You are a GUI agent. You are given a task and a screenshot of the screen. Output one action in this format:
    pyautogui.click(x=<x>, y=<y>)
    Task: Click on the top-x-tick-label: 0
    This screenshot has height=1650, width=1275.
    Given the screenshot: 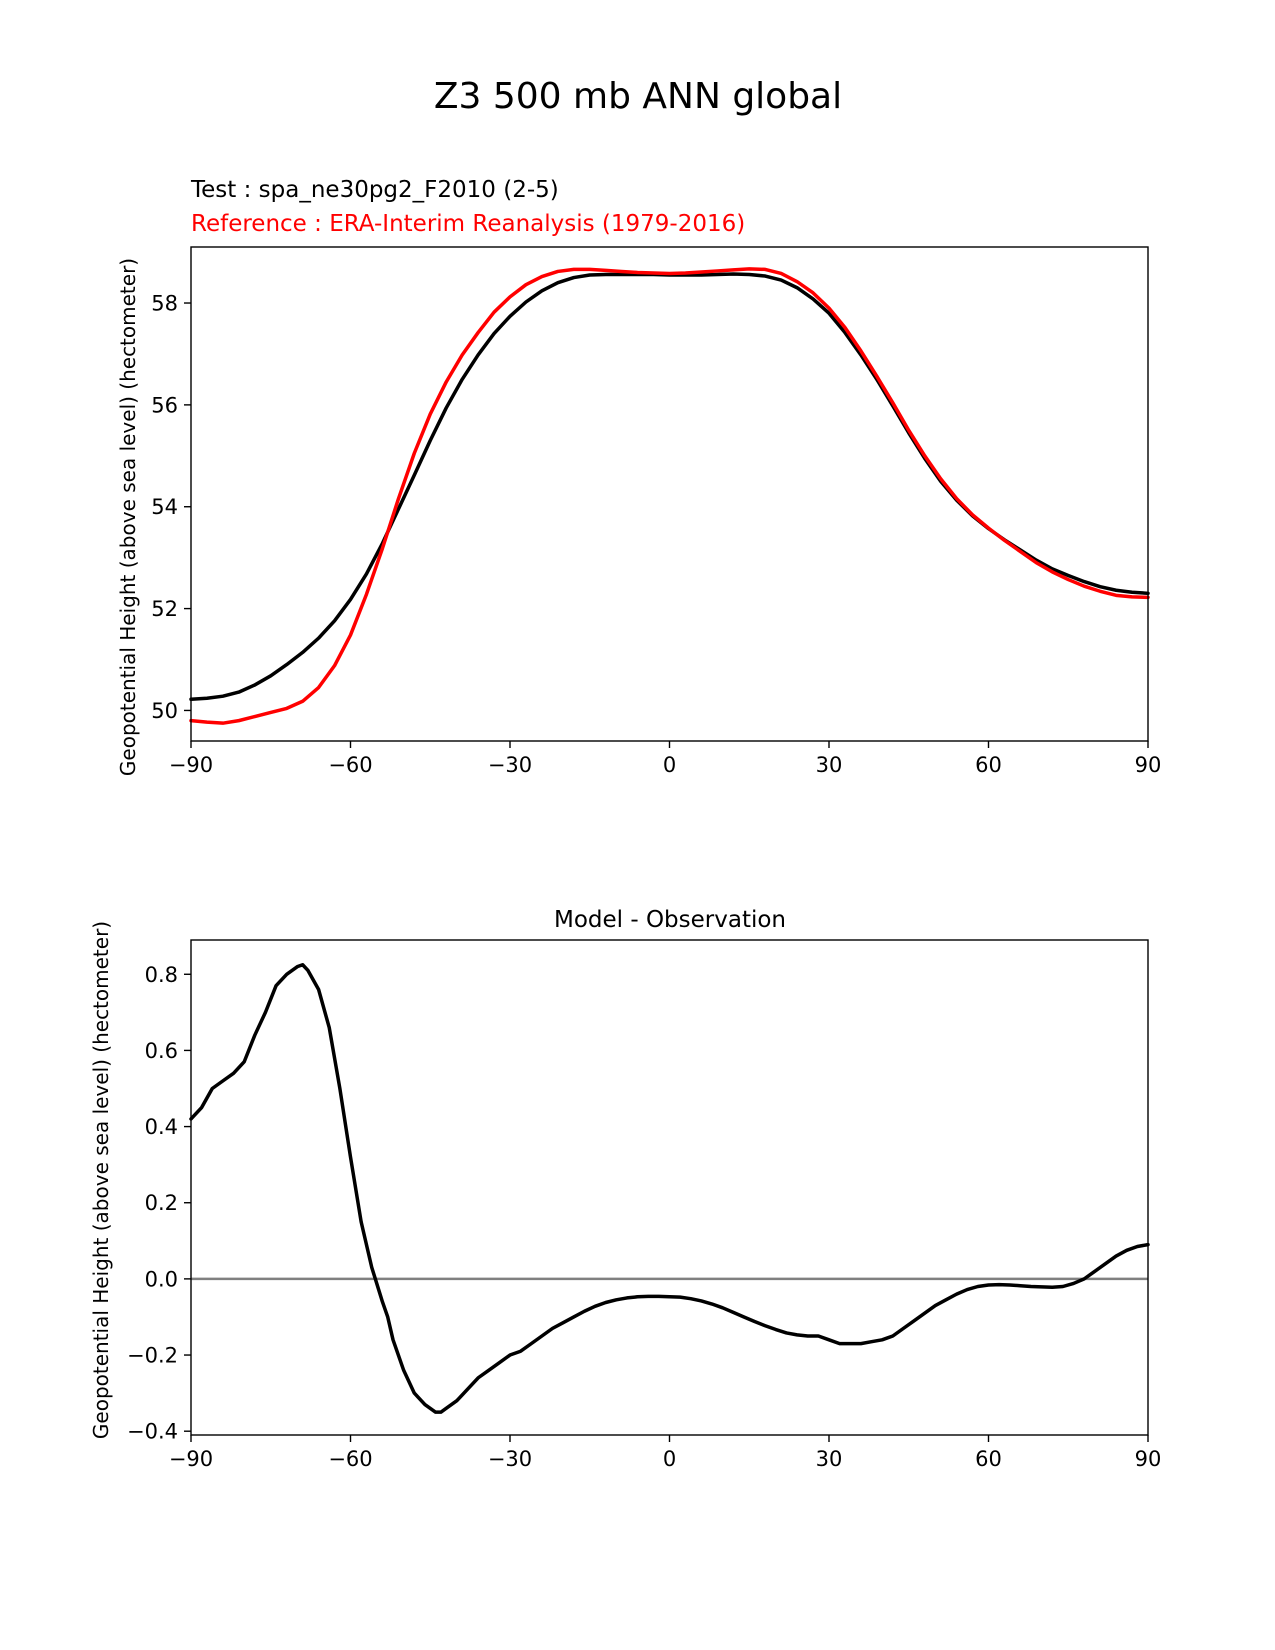 What is the action you would take?
    pyautogui.click(x=669, y=765)
    